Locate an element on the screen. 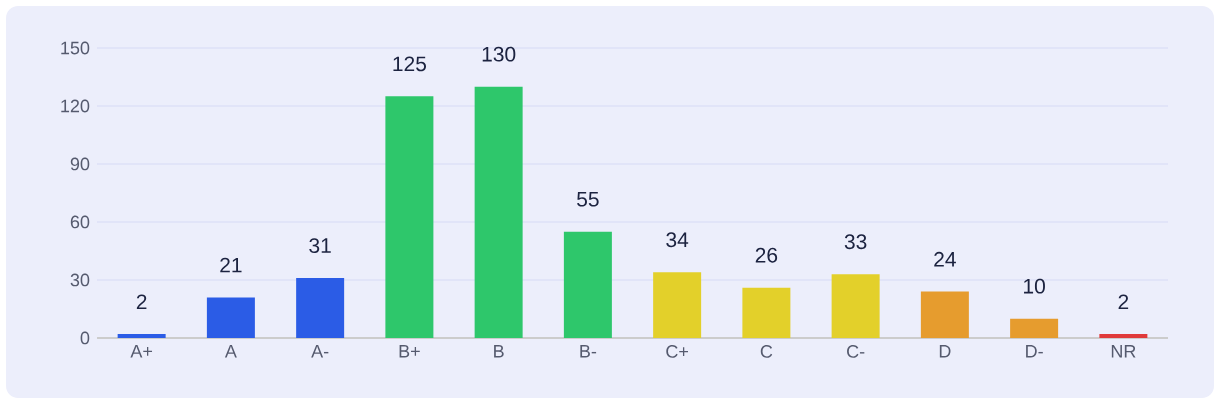 The image size is (1220, 401). x-tick-label: NR is located at coordinates (1123, 351).